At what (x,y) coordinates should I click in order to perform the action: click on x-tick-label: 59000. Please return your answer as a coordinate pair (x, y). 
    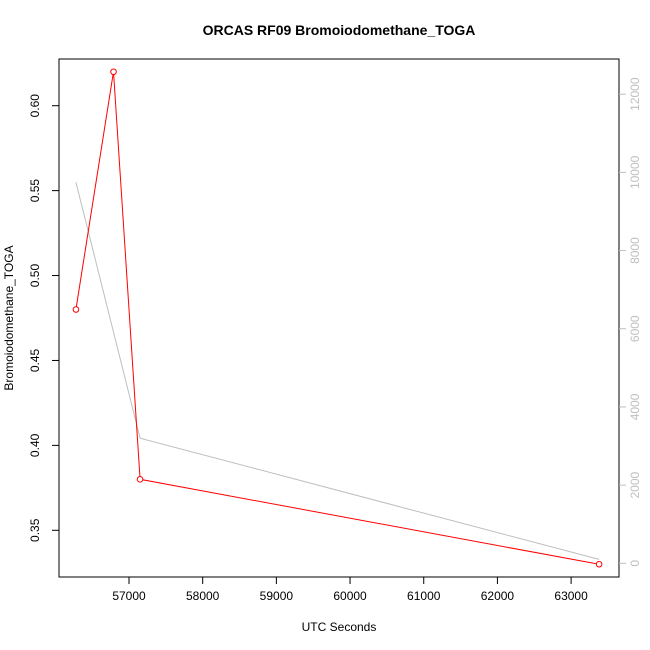
    Looking at the image, I should click on (277, 596).